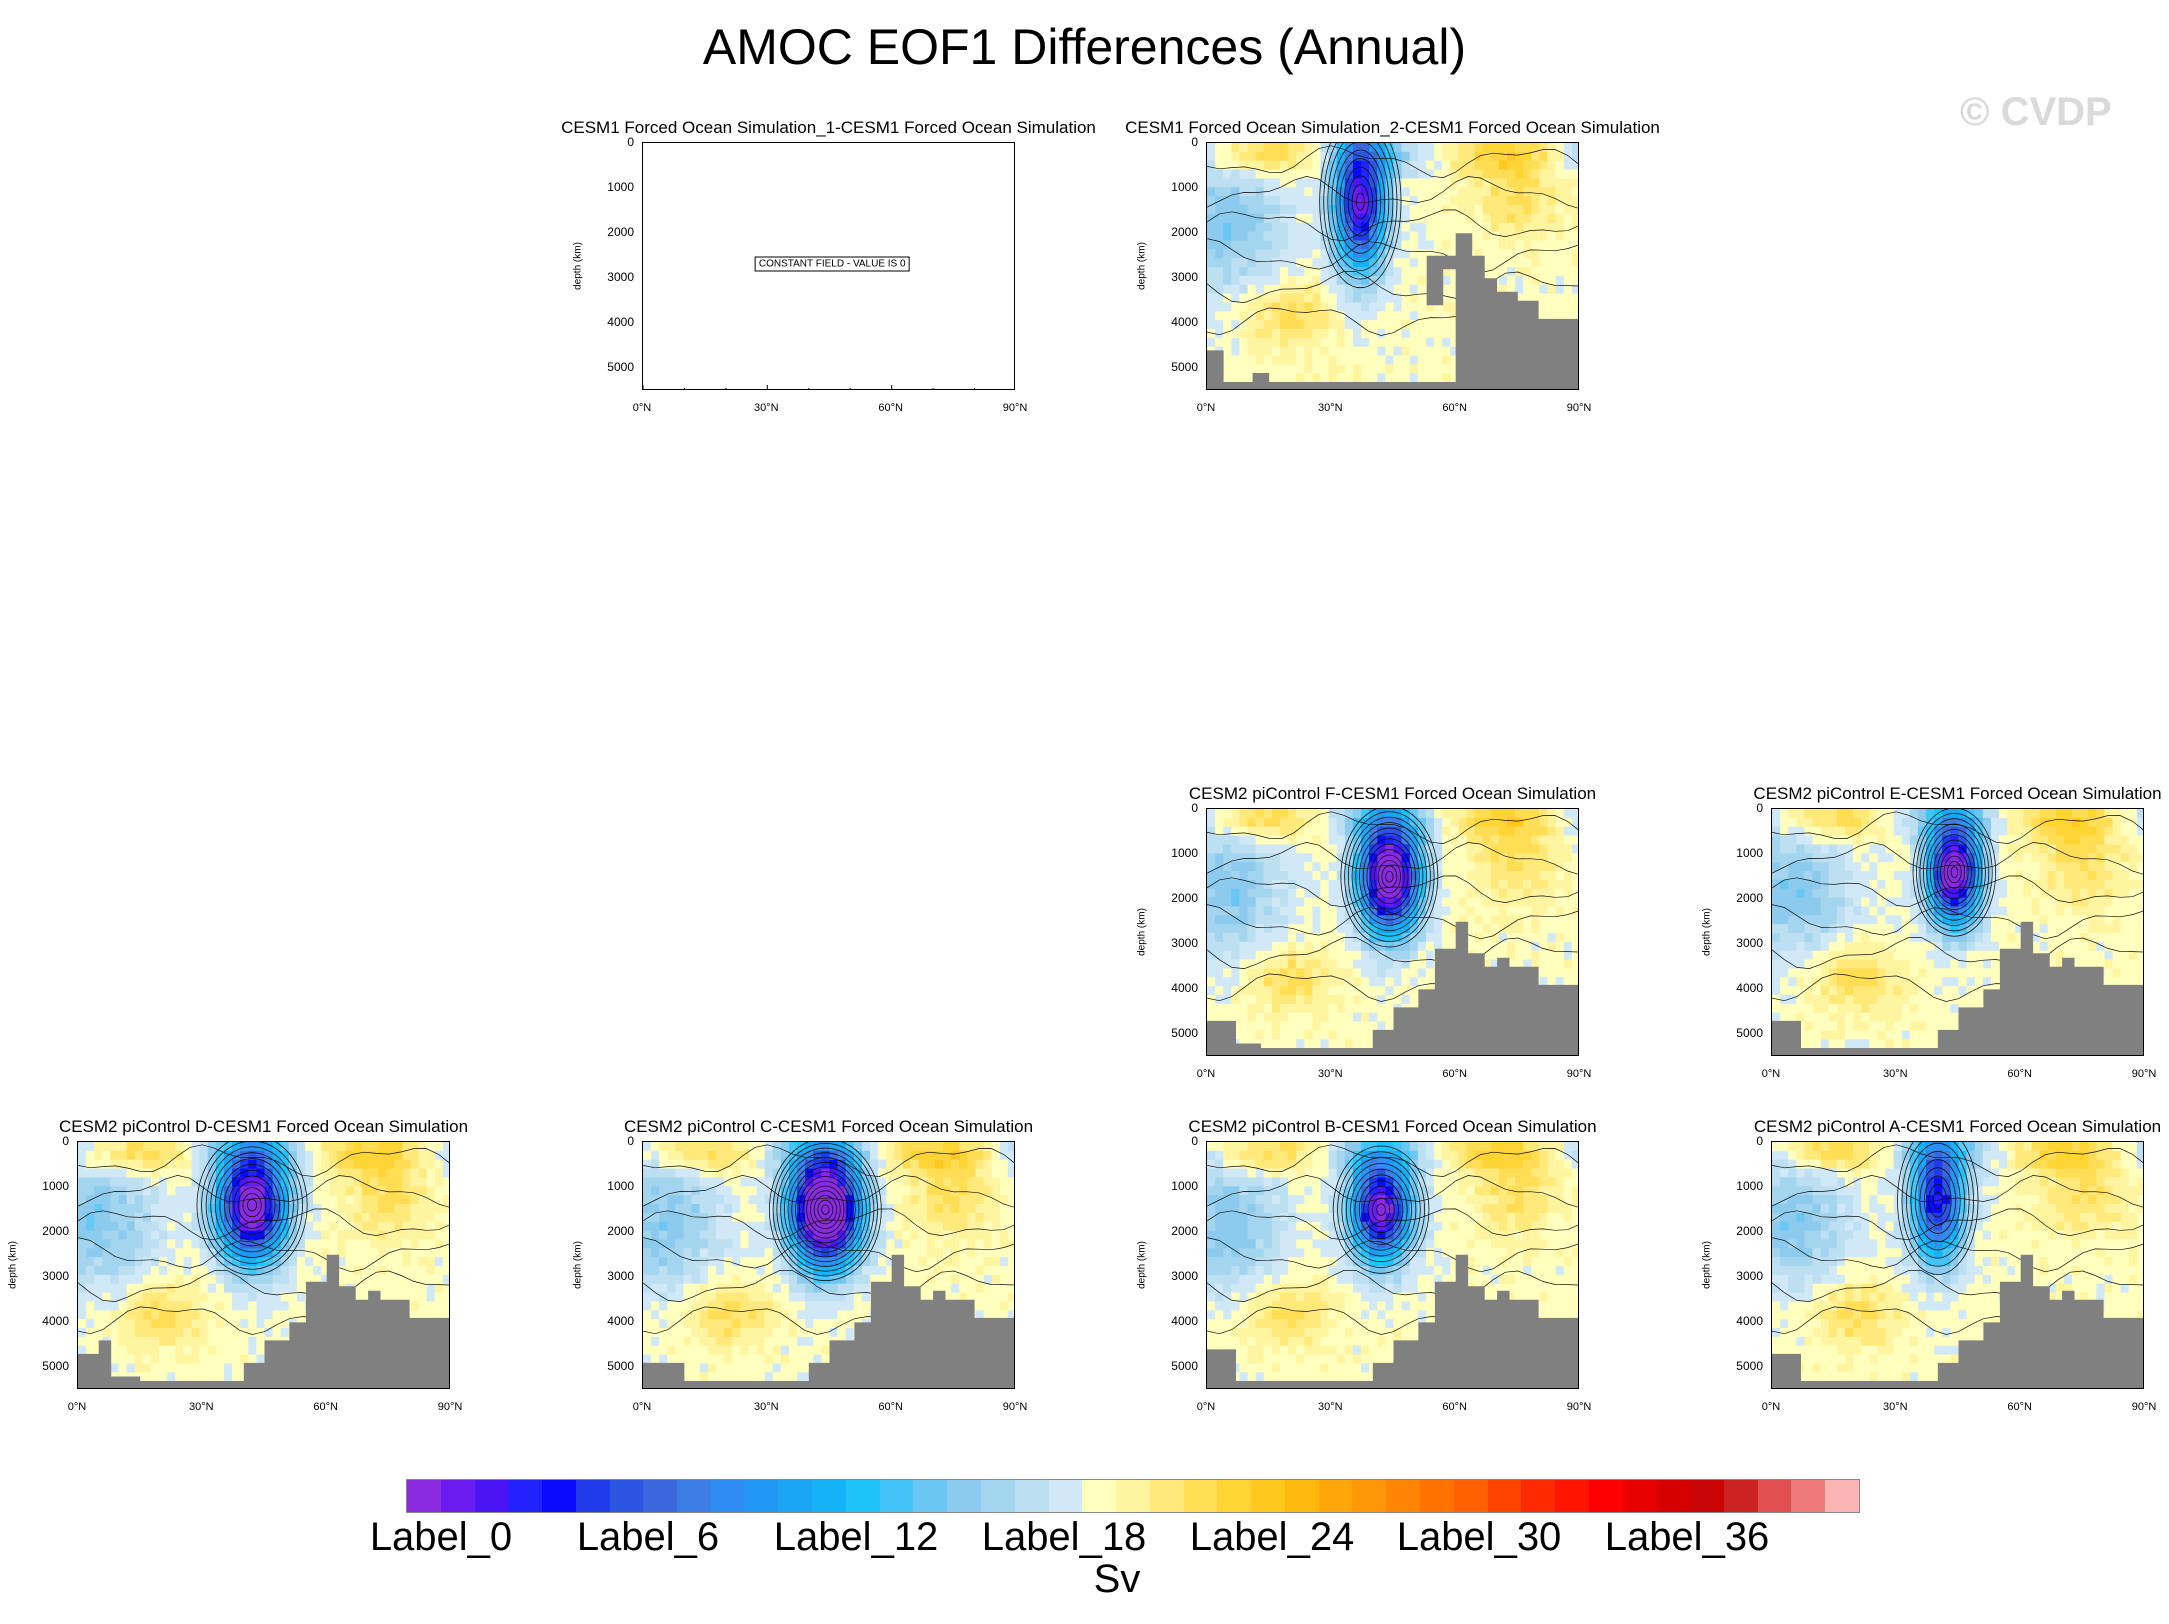 Image resolution: width=2169 pixels, height=1624 pixels. What do you see at coordinates (77, 1407) in the screenshot?
I see `x-tick-label: 0°N` at bounding box center [77, 1407].